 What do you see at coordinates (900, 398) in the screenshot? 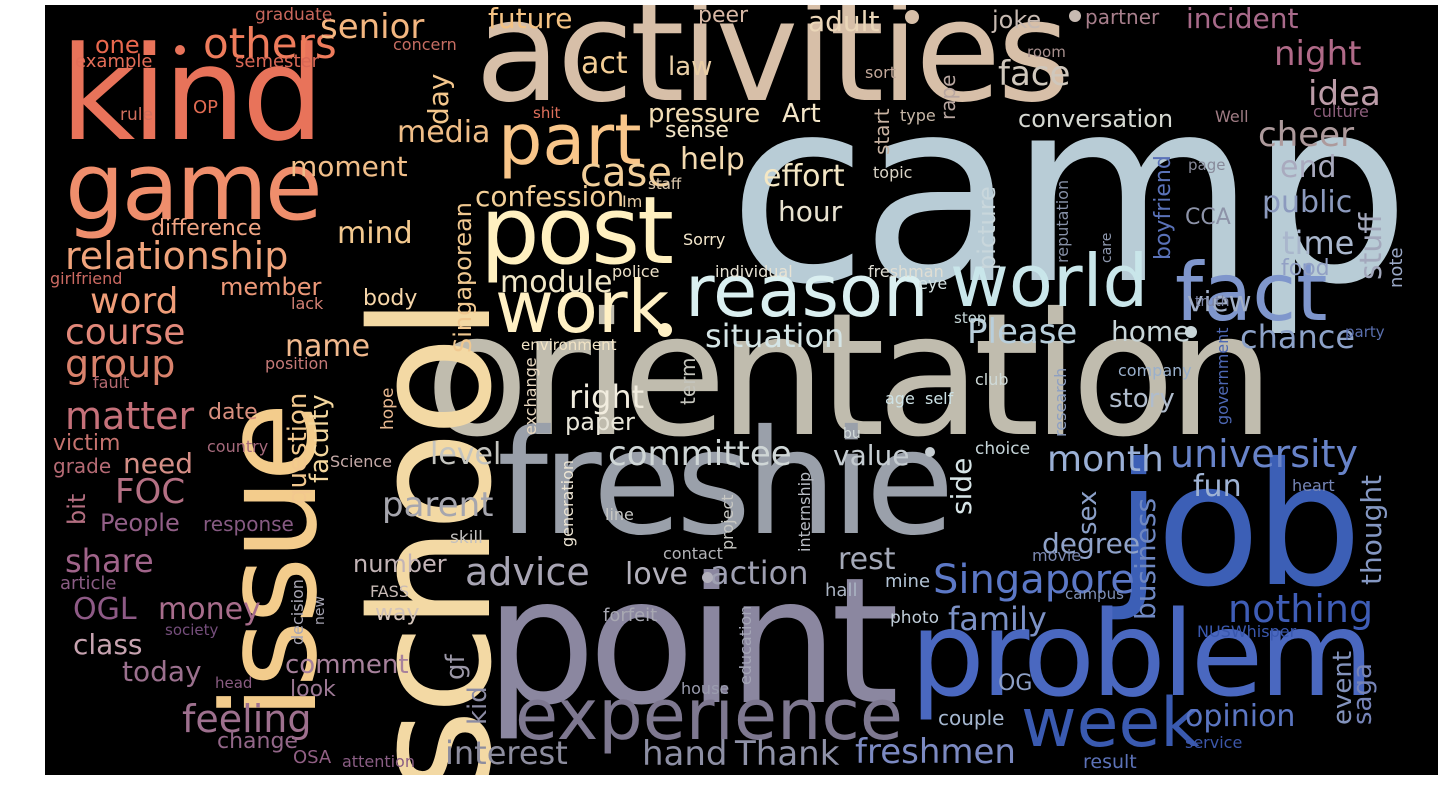
I see `word-age: age` at bounding box center [900, 398].